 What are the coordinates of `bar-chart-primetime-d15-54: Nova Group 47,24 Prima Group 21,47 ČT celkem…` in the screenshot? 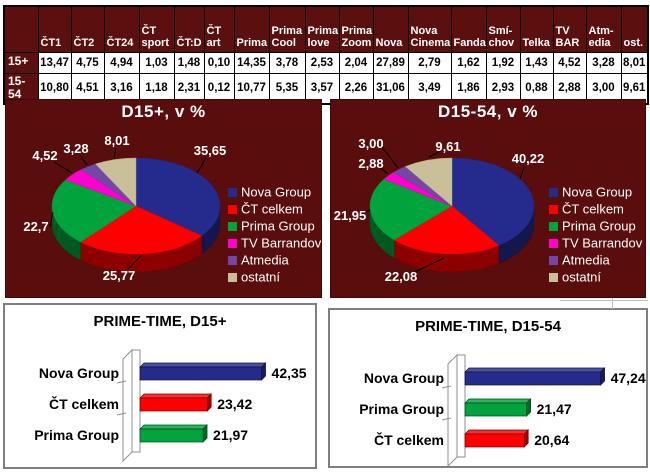 It's located at (502, 409).